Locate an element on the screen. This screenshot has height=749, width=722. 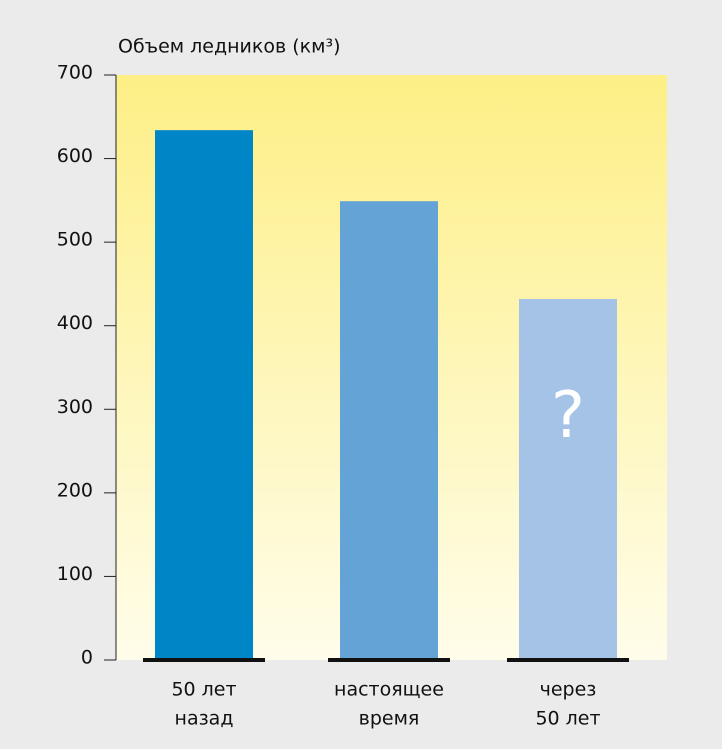
x-tick-label: настоящее is located at coordinates (389, 690).